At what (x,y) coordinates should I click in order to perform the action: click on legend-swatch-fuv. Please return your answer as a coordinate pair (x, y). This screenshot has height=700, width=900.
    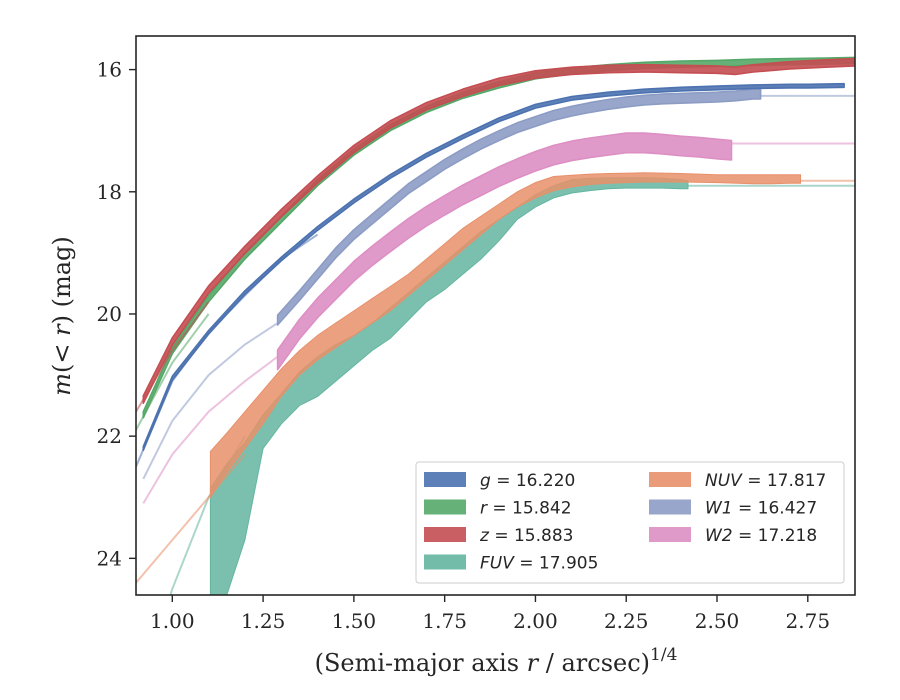
    Looking at the image, I should click on (445, 562).